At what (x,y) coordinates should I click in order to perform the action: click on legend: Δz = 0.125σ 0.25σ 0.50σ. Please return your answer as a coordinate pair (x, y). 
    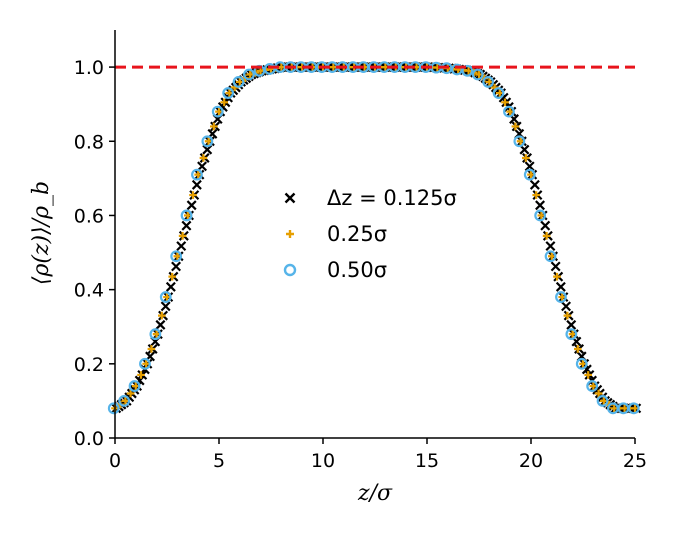
    Looking at the image, I should click on (370, 234).